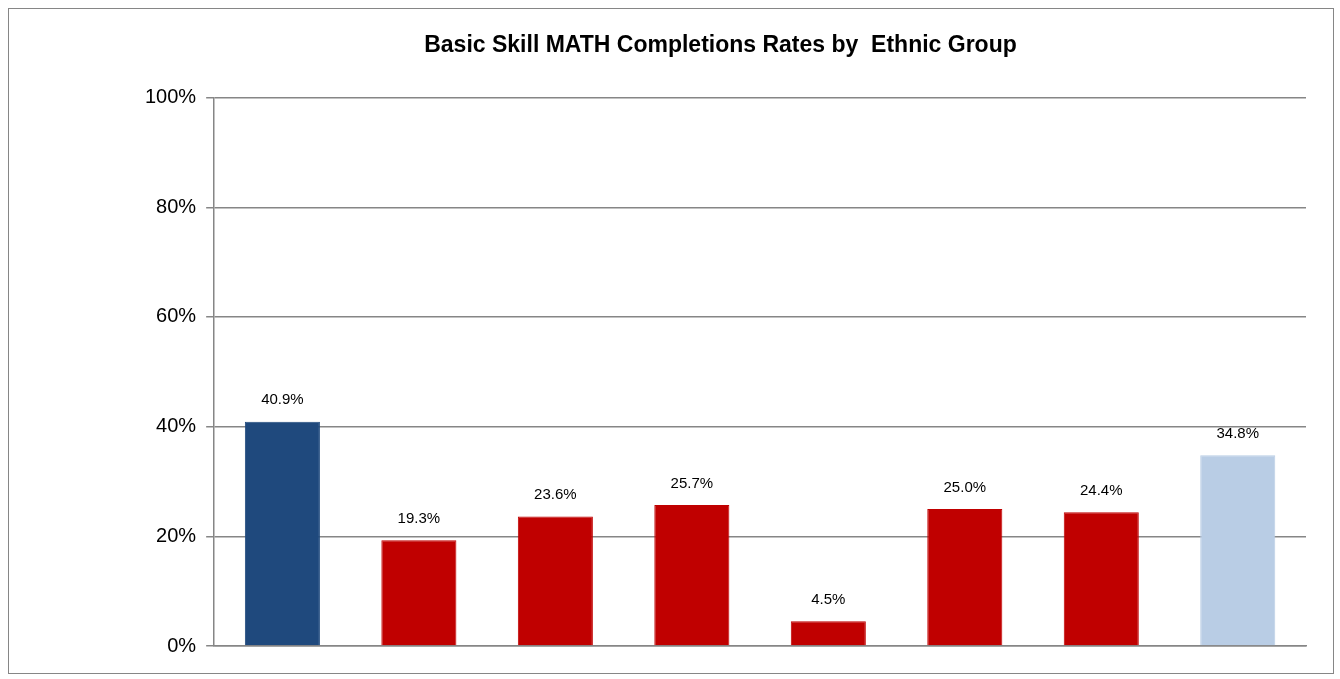  What do you see at coordinates (182, 644) in the screenshot?
I see `y-tick-label: 0%` at bounding box center [182, 644].